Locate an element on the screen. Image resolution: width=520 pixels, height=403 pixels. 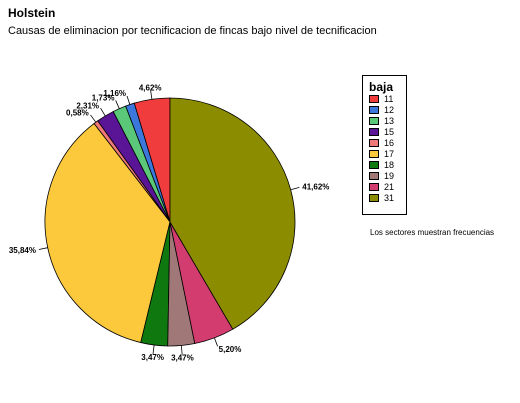
legend-label-13: 13 is located at coordinates (389, 120).